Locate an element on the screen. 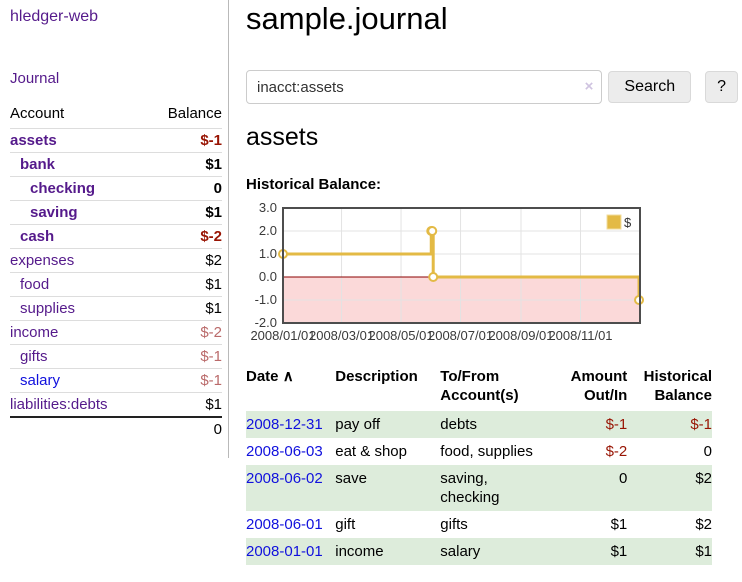 This screenshot has width=742, height=582. transaction-date-link: 2008-06-01 is located at coordinates (284, 524).